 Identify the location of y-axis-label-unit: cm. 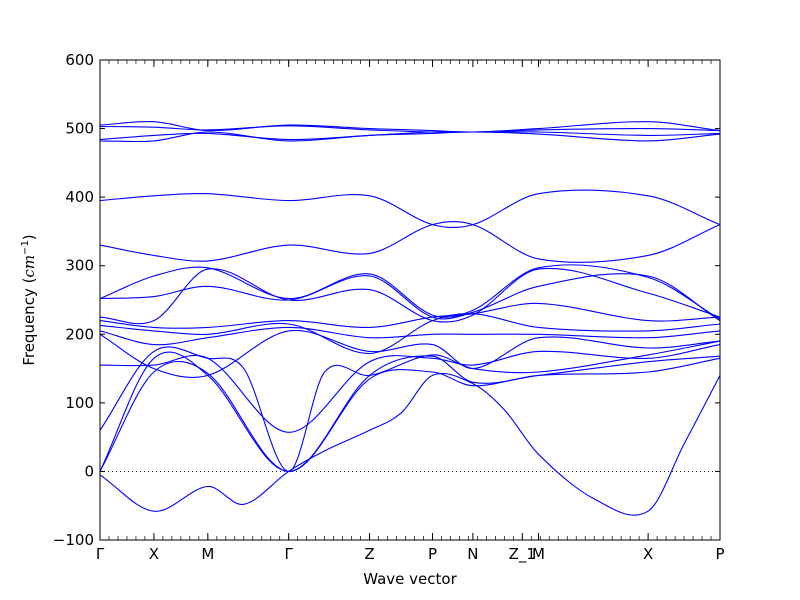
(29, 266).